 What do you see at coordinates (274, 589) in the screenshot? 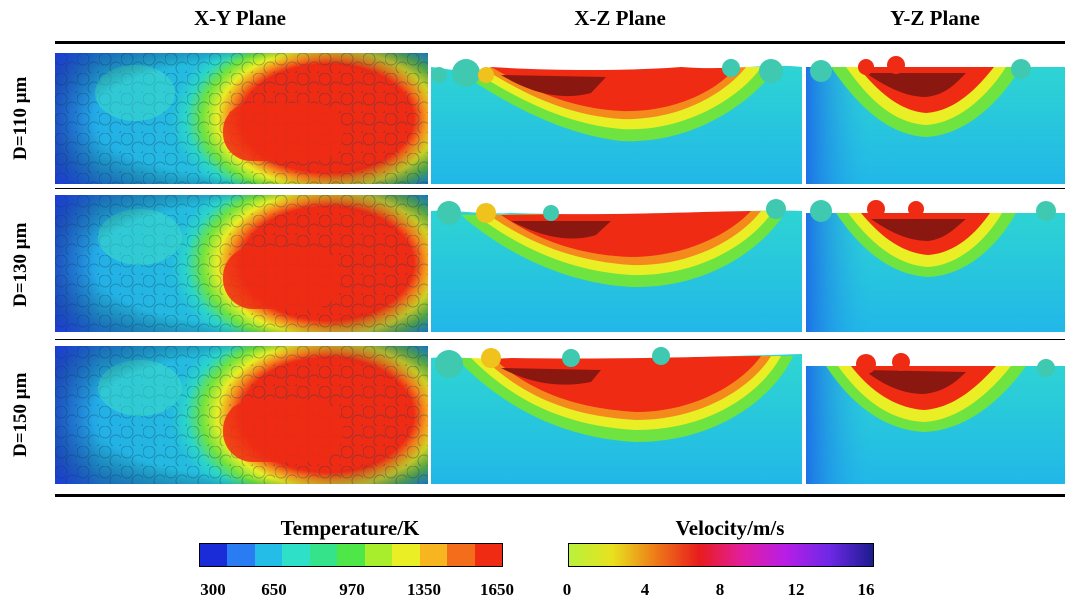
I see `temperature-tick: 650` at bounding box center [274, 589].